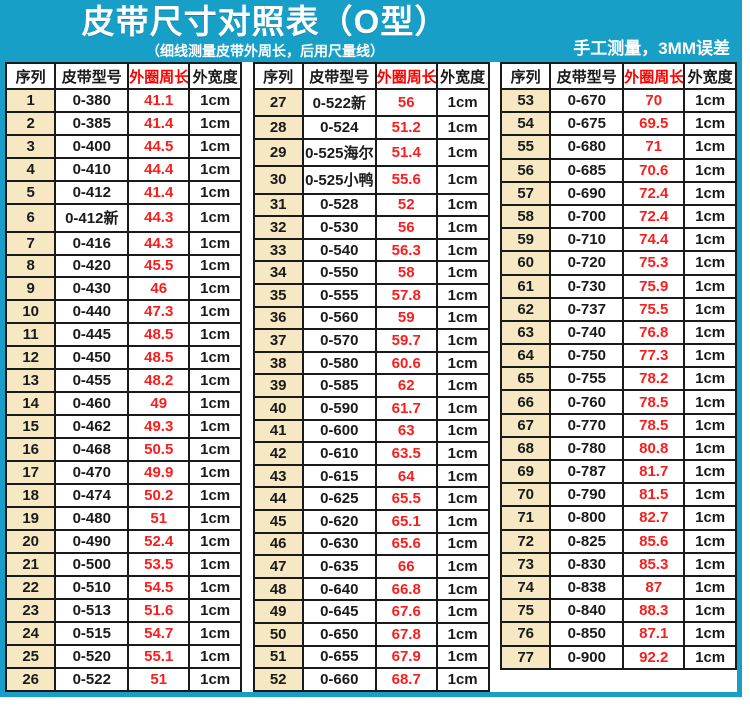 The height and width of the screenshot is (709, 750). I want to click on model-cell: 0-737, so click(587, 309).